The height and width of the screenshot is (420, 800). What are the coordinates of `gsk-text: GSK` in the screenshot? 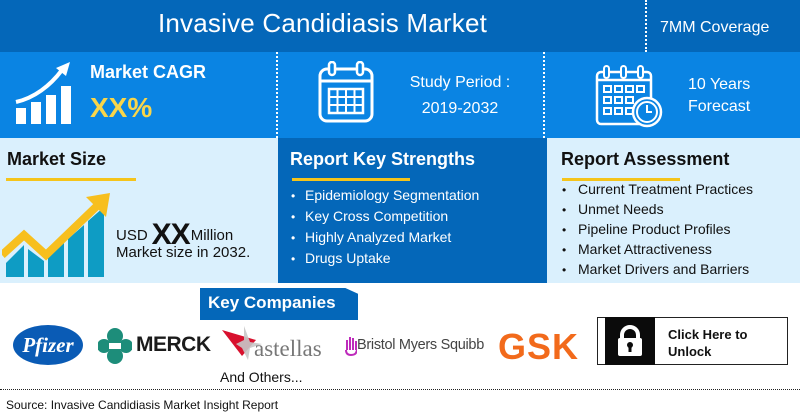 It's located at (539, 346).